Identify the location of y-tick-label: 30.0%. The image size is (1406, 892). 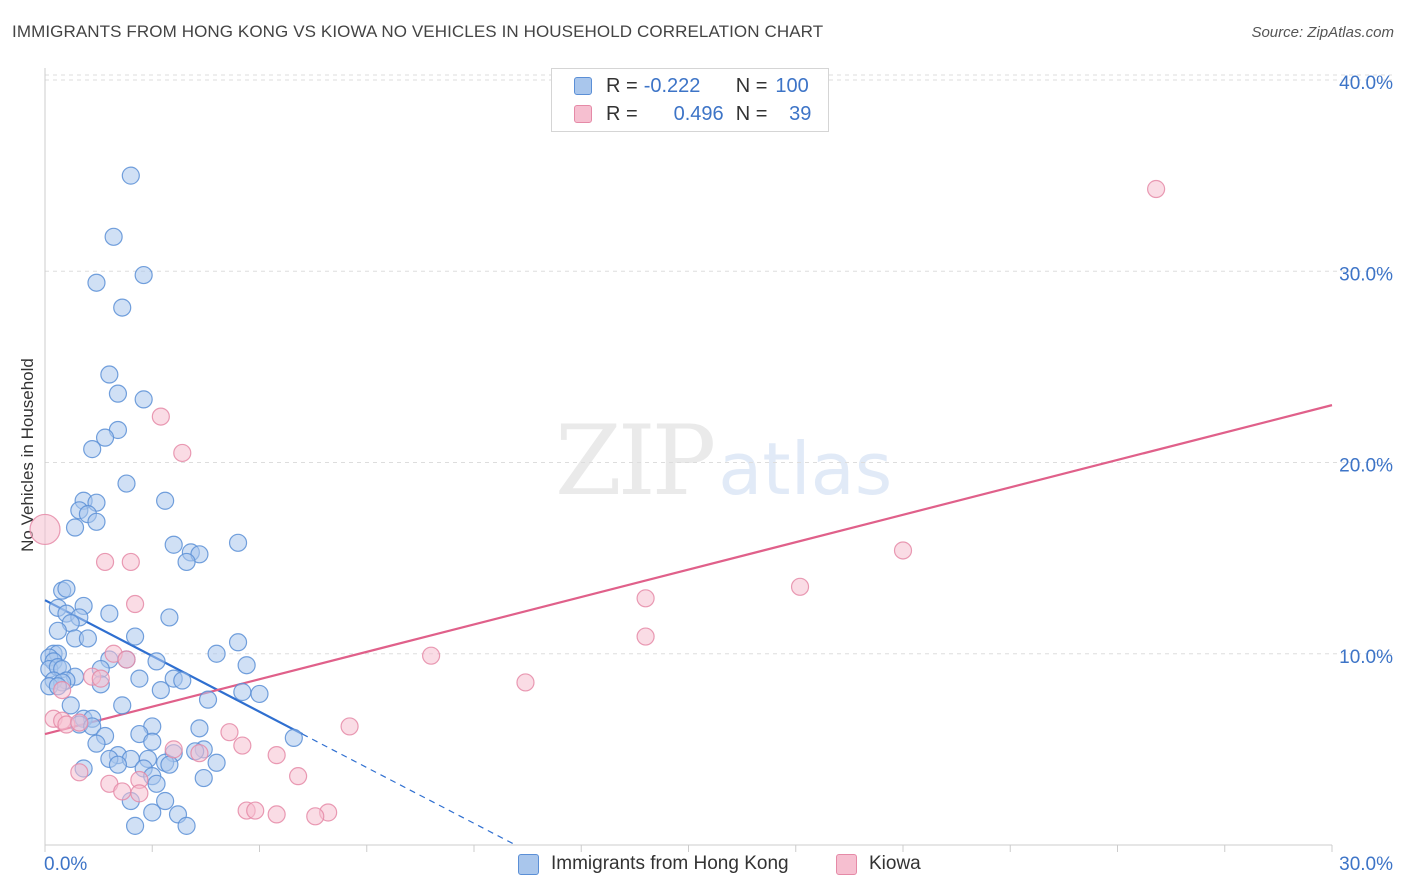
(1366, 274).